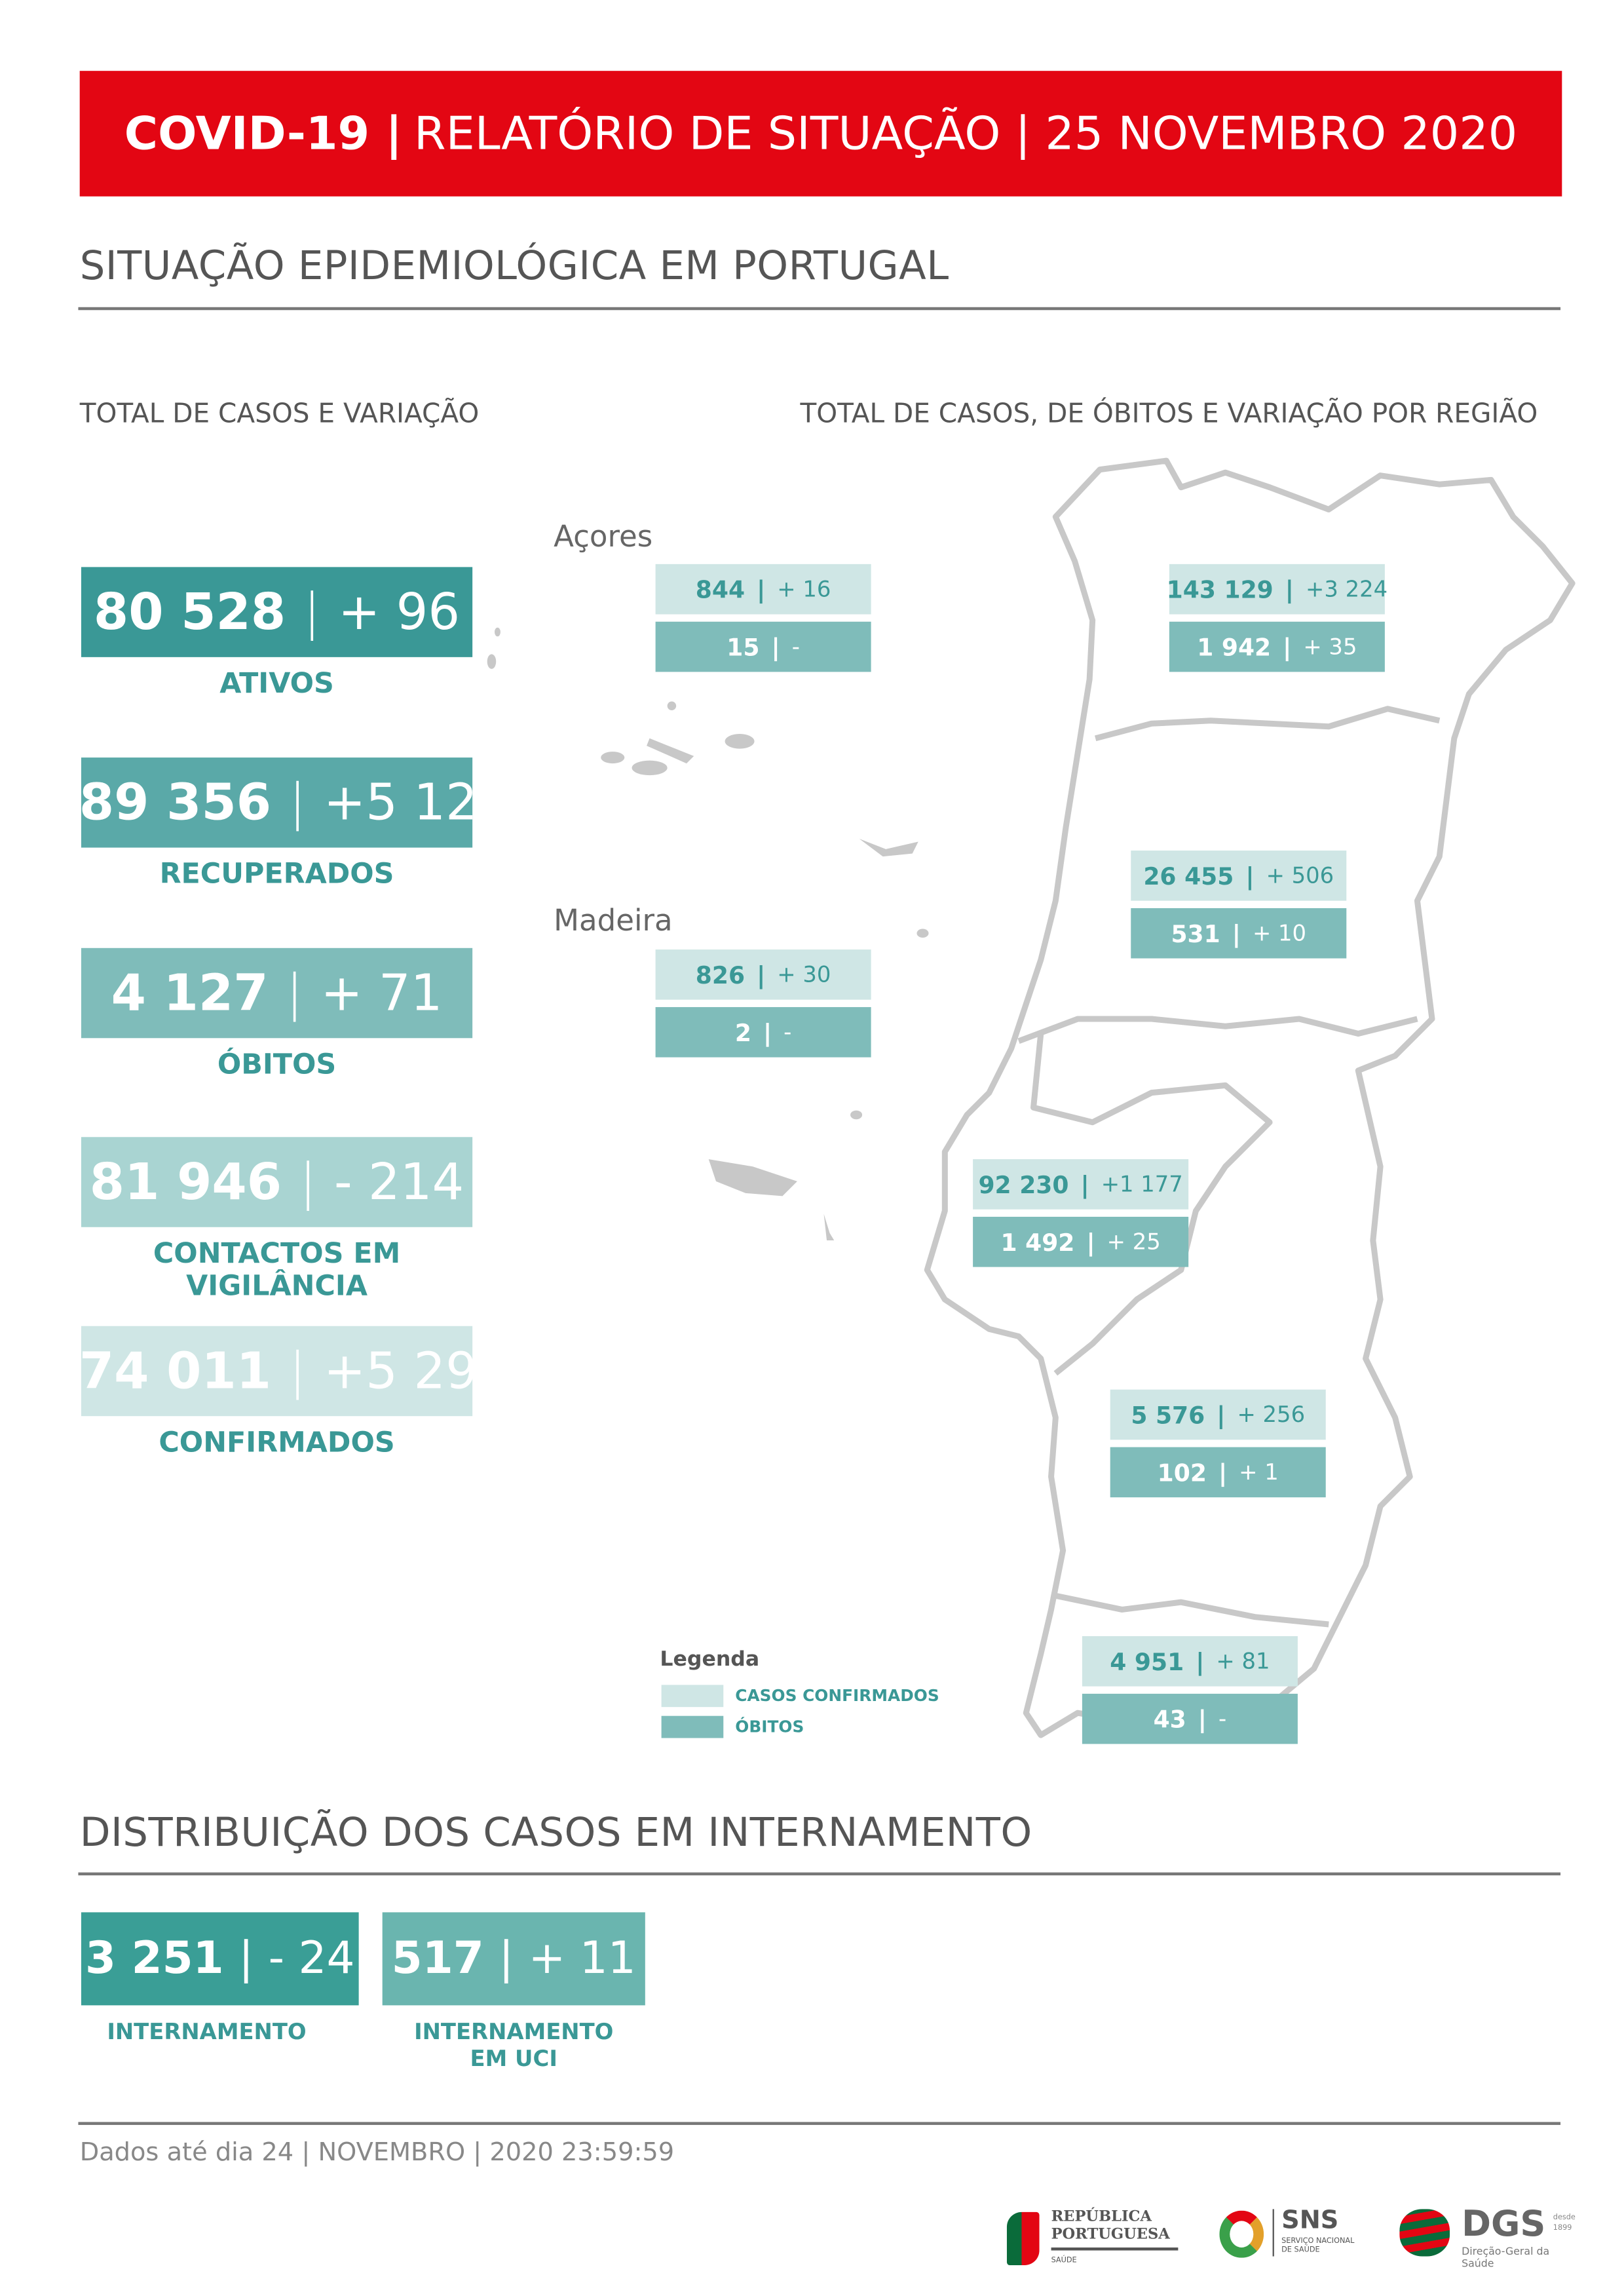  I want to click on left-subtitle: TOTAL DE CASOS E VARIAÇÃO, so click(279, 414).